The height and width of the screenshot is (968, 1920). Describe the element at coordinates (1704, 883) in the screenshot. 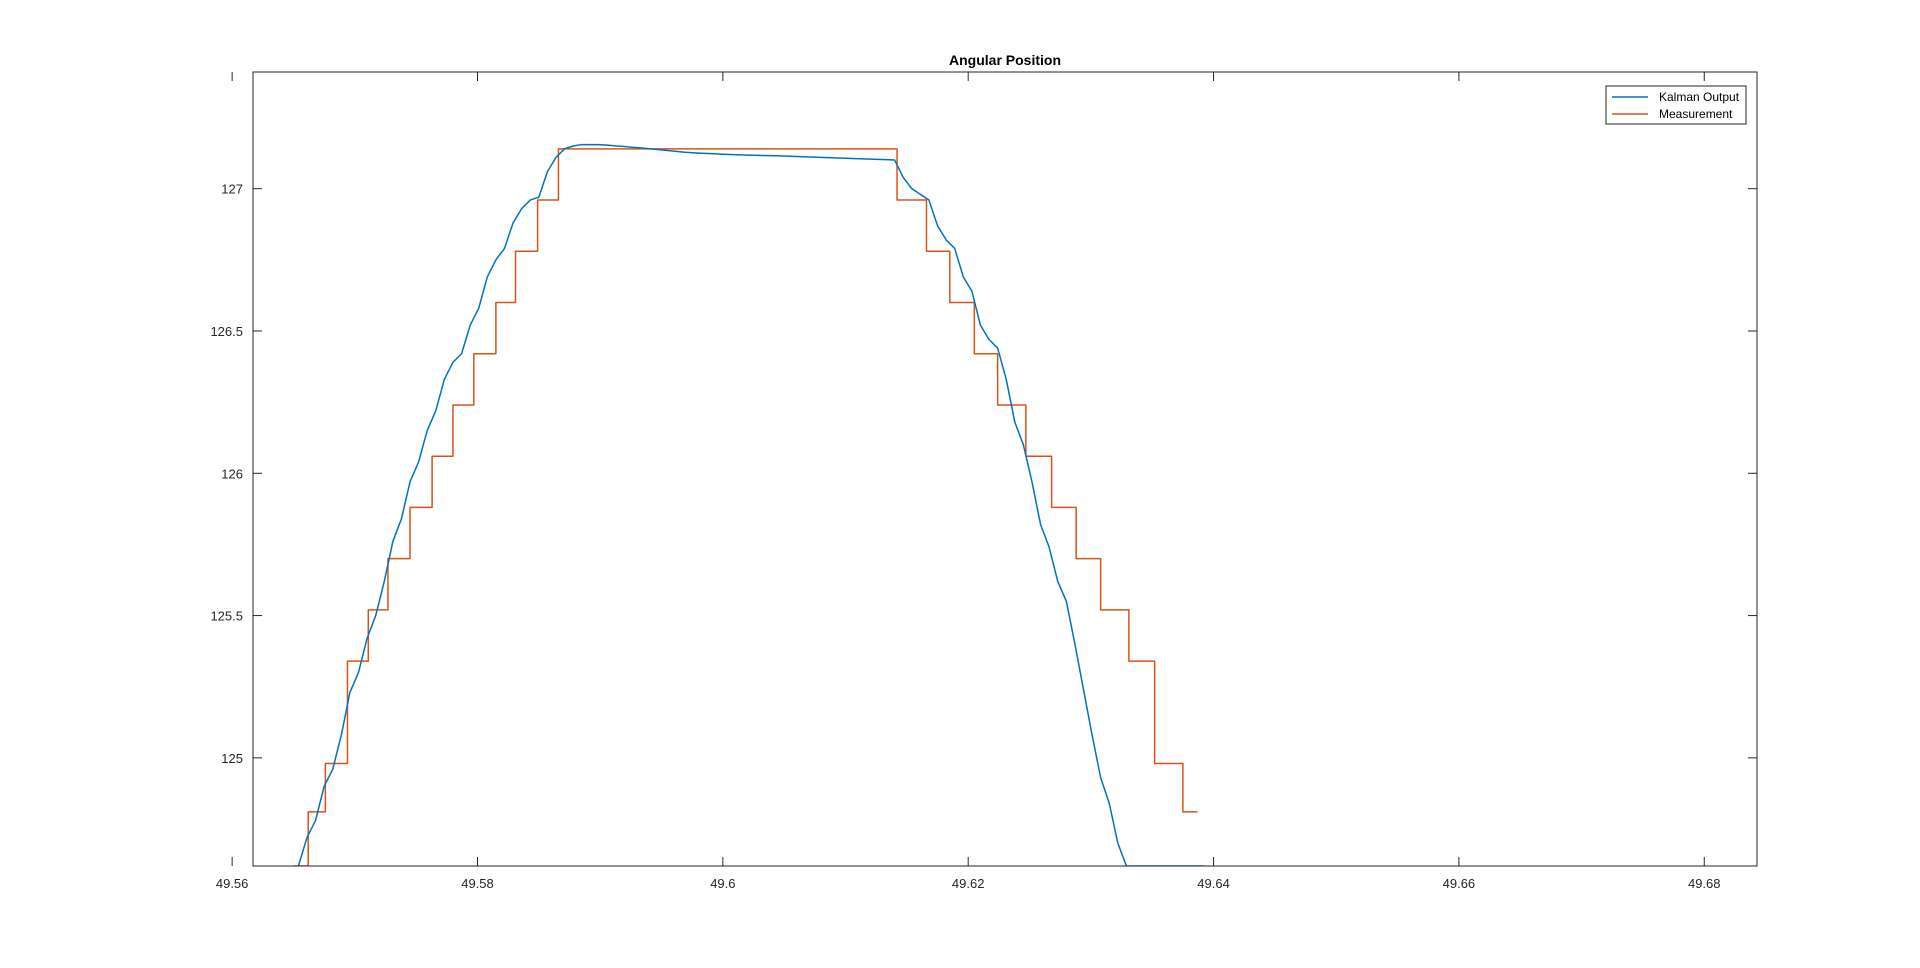

I see `x-tick-label: 49.68` at that location.